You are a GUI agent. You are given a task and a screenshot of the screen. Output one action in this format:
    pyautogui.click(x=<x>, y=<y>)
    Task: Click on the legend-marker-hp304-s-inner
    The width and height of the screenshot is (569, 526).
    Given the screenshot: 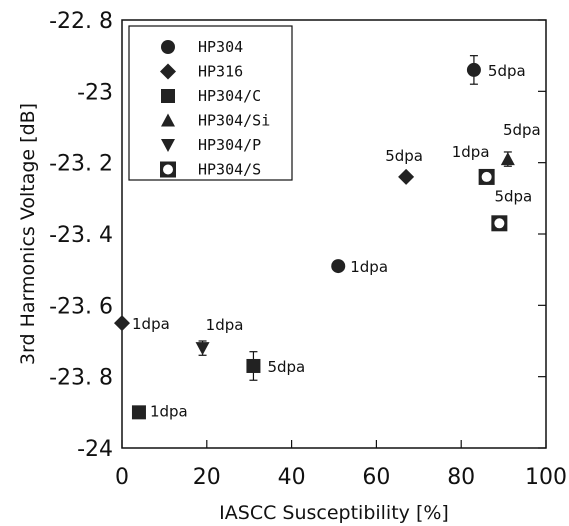 What is the action you would take?
    pyautogui.click(x=168, y=169)
    